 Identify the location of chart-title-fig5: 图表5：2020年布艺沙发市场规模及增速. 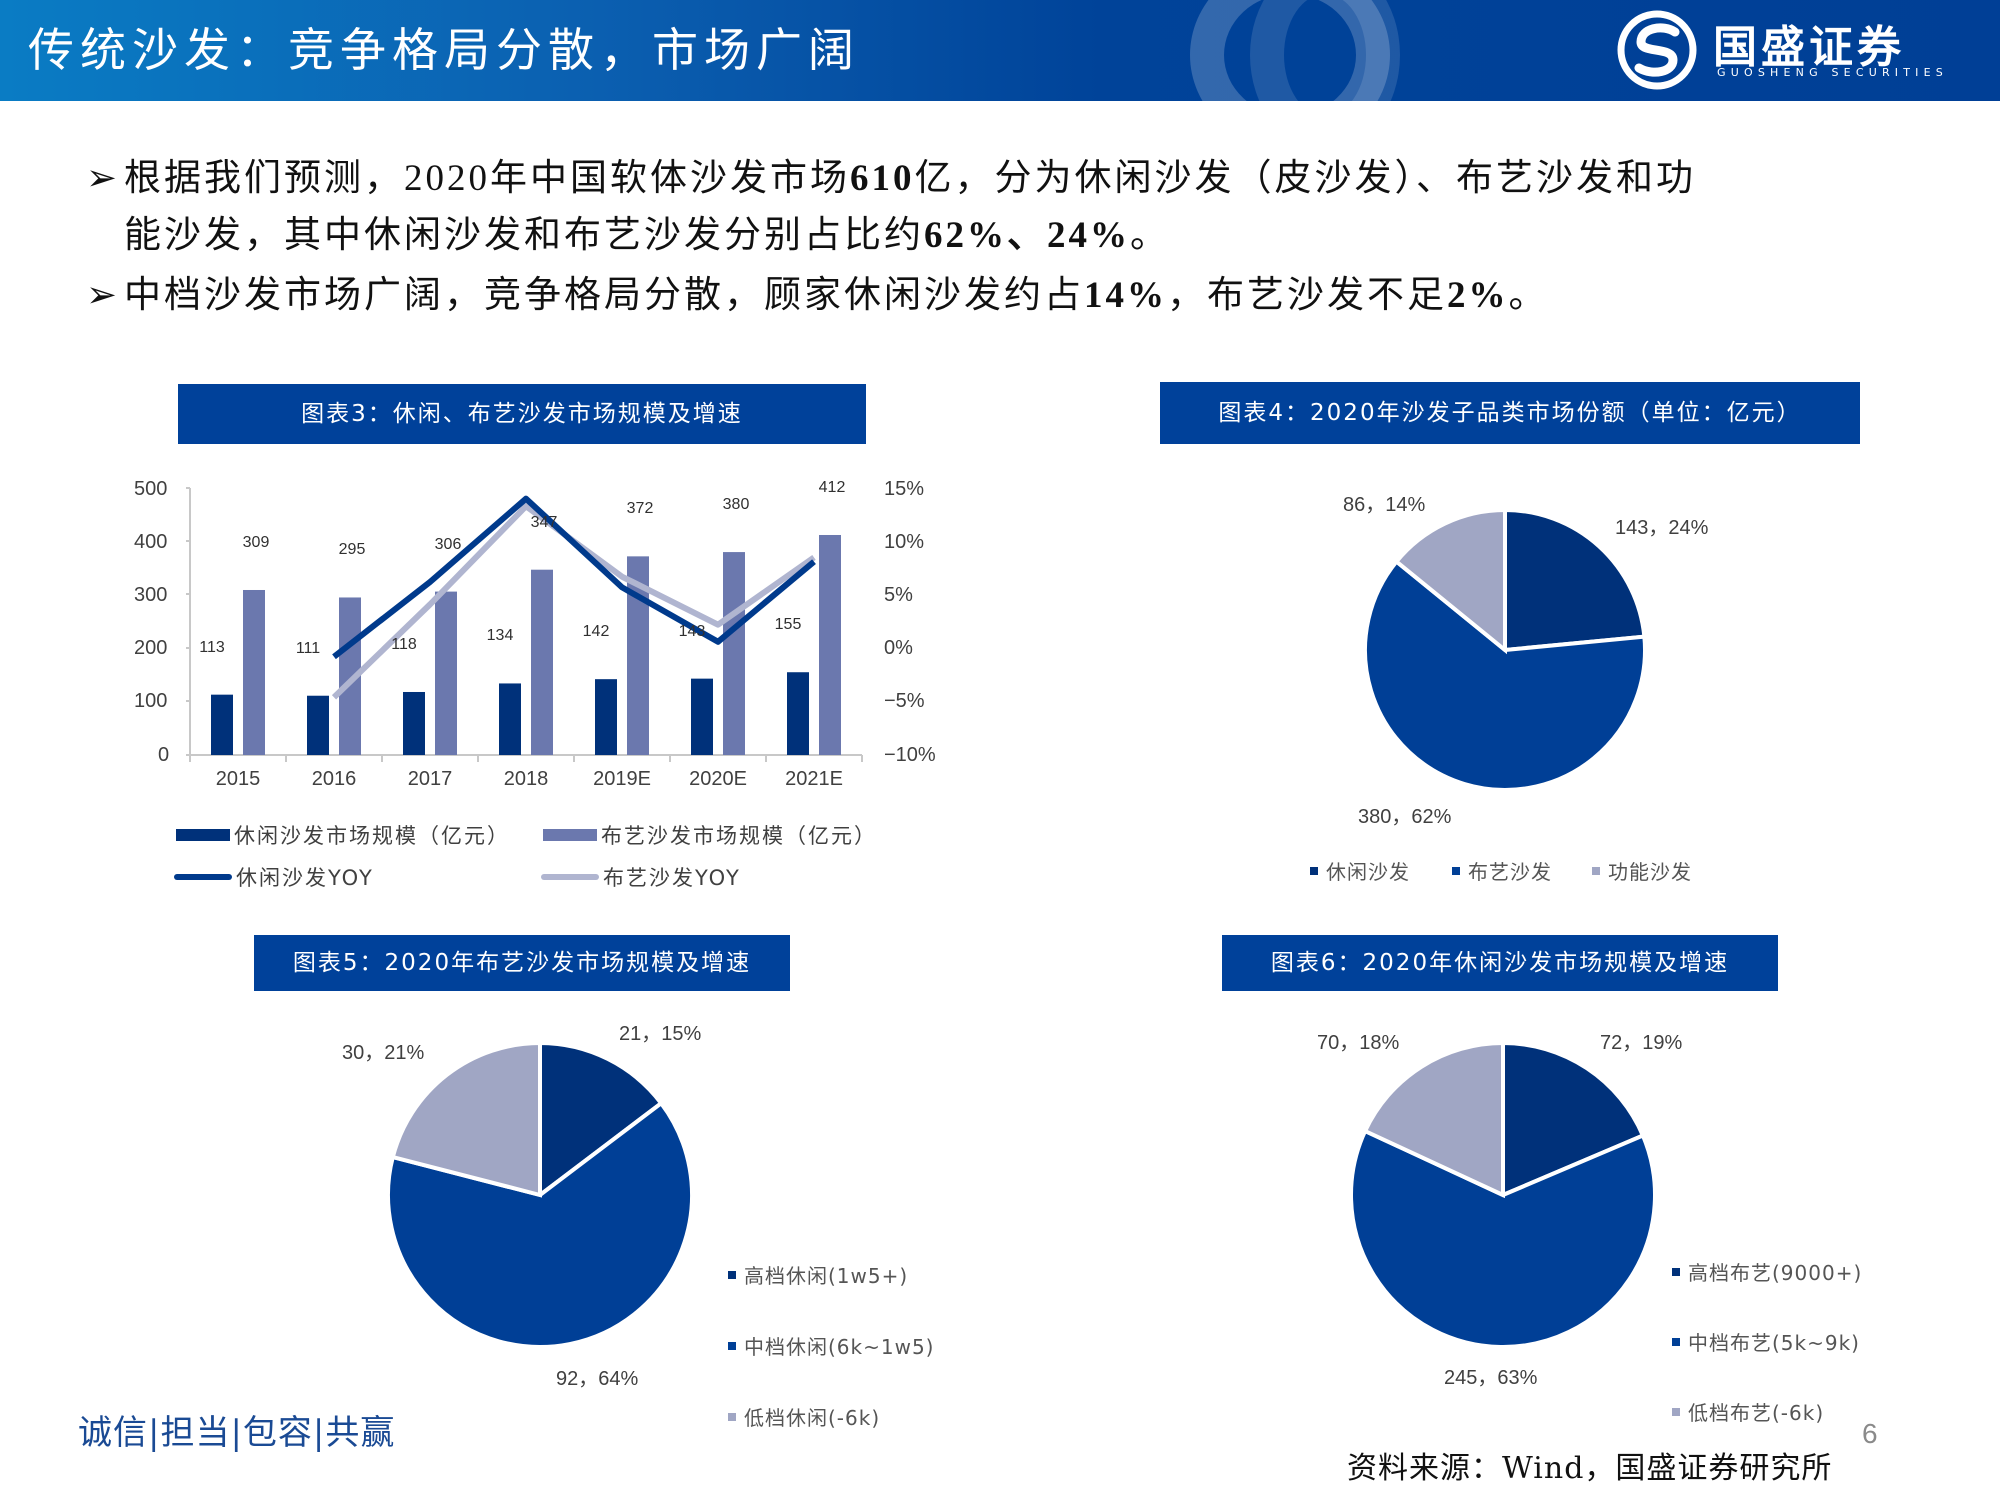
(522, 963).